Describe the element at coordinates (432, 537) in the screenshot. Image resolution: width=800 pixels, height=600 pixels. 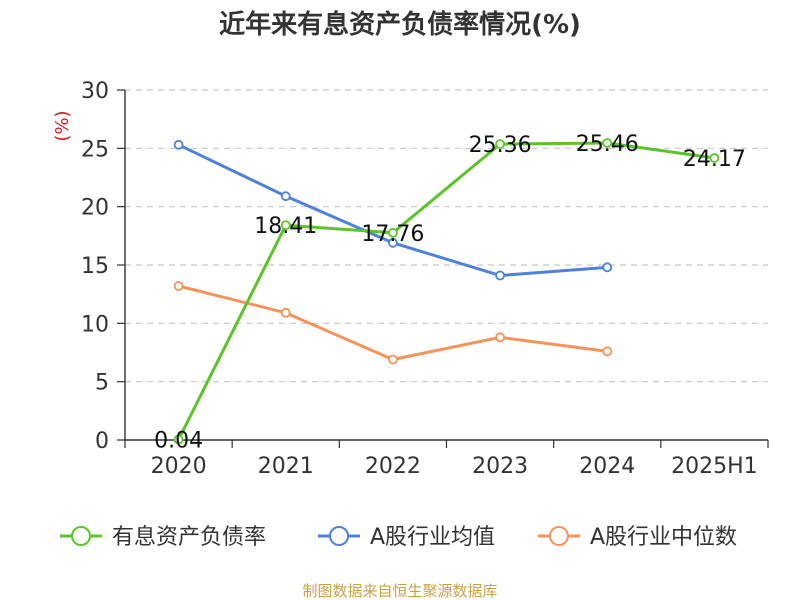
I see `legend-label: A股行业均值` at that location.